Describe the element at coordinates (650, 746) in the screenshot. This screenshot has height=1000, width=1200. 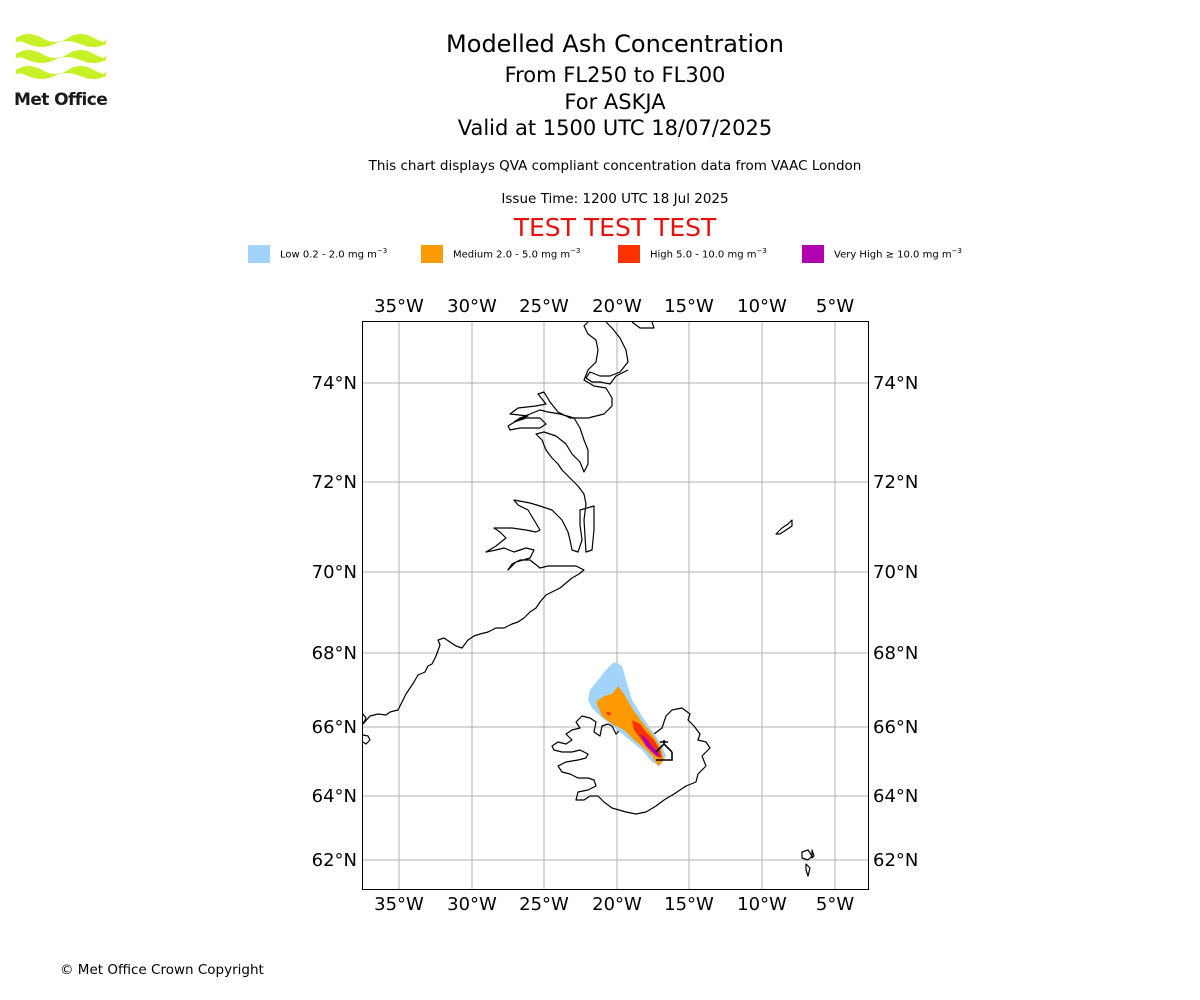
I see `ash-very-high` at that location.